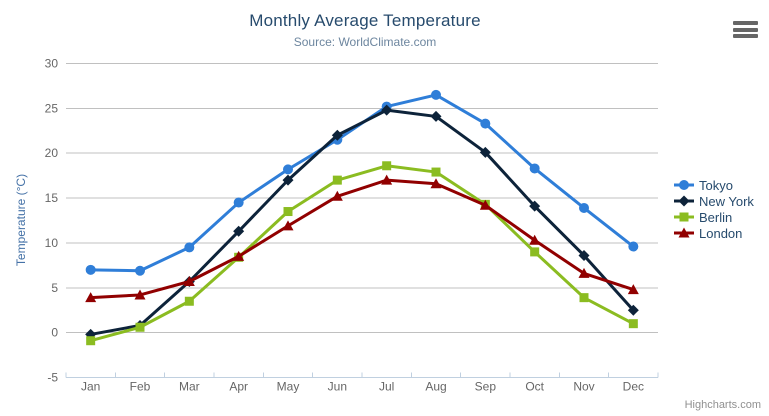  Describe the element at coordinates (52, 243) in the screenshot. I see `y-axis-label: 10` at that location.